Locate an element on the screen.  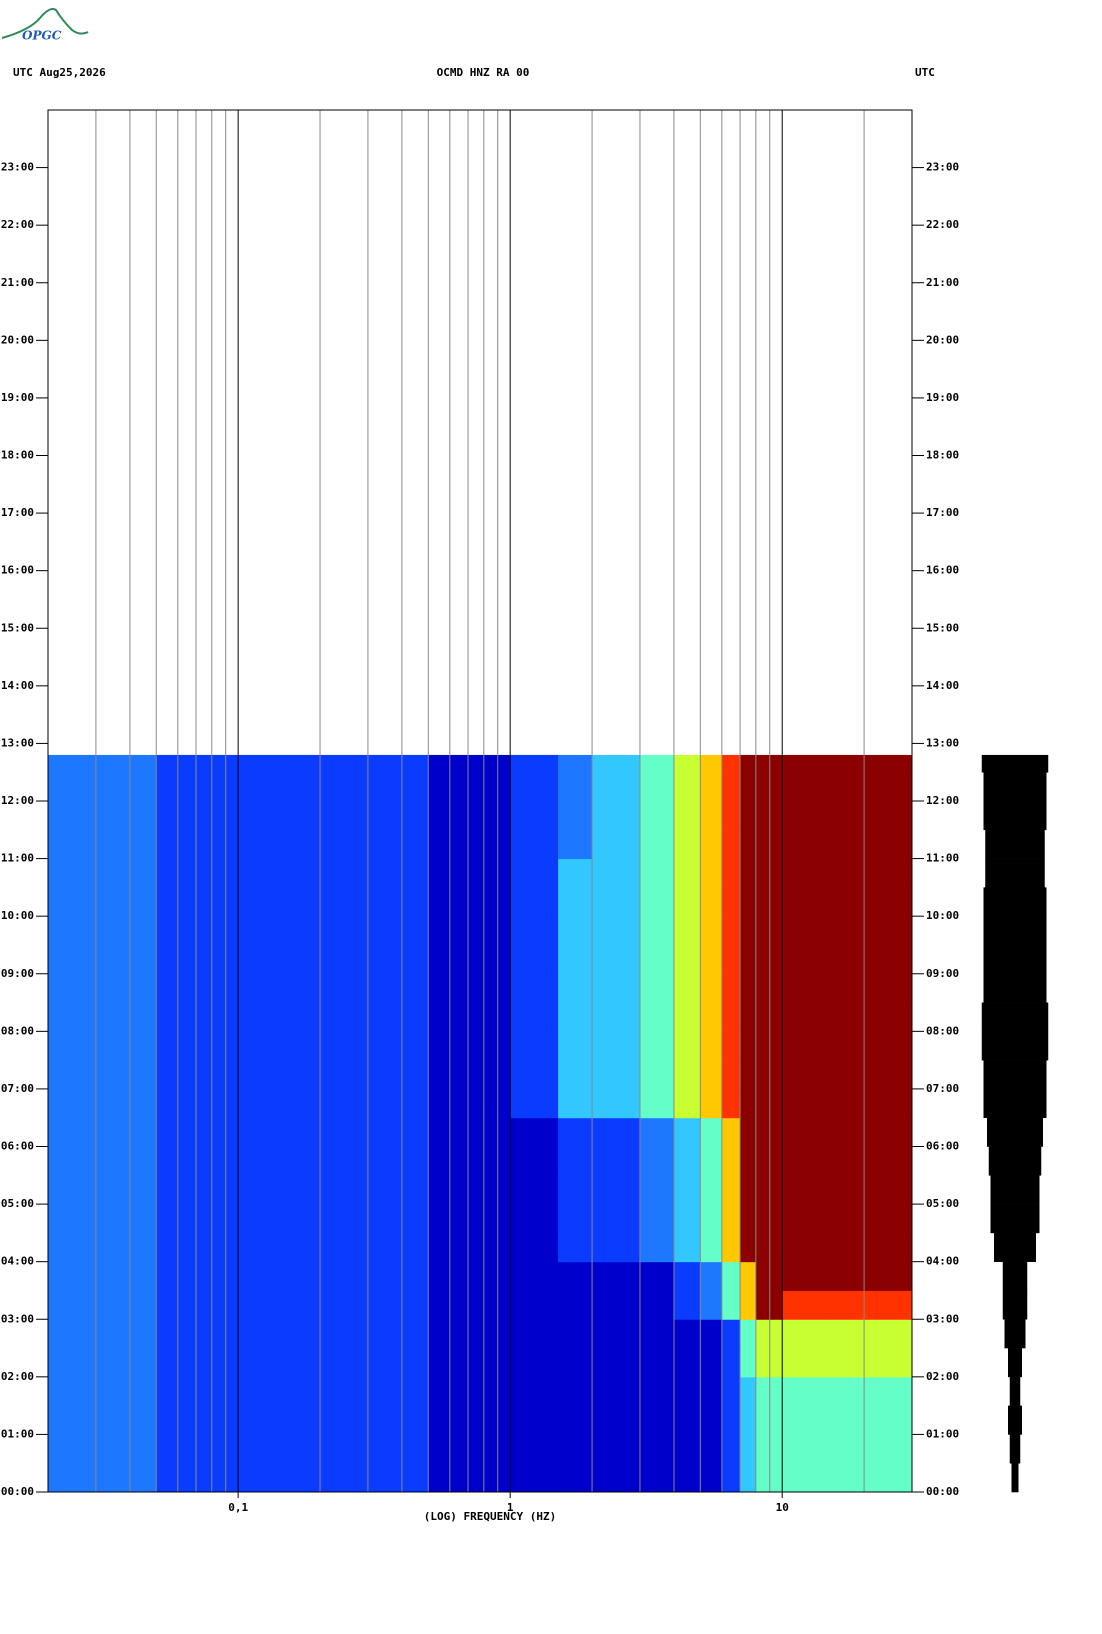
x-tick-label: 0,1 is located at coordinates (238, 1507).